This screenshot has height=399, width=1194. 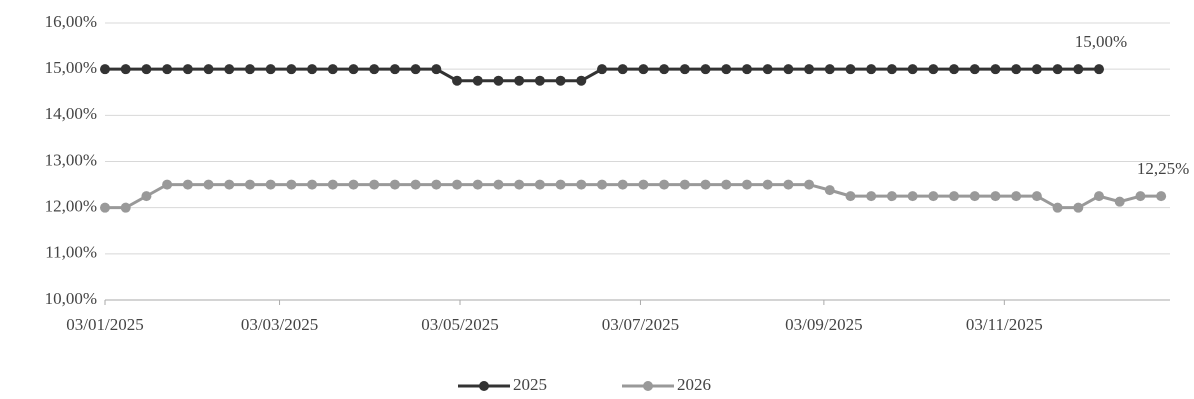 What do you see at coordinates (71, 298) in the screenshot?
I see `y-tick-label: 10,00%` at bounding box center [71, 298].